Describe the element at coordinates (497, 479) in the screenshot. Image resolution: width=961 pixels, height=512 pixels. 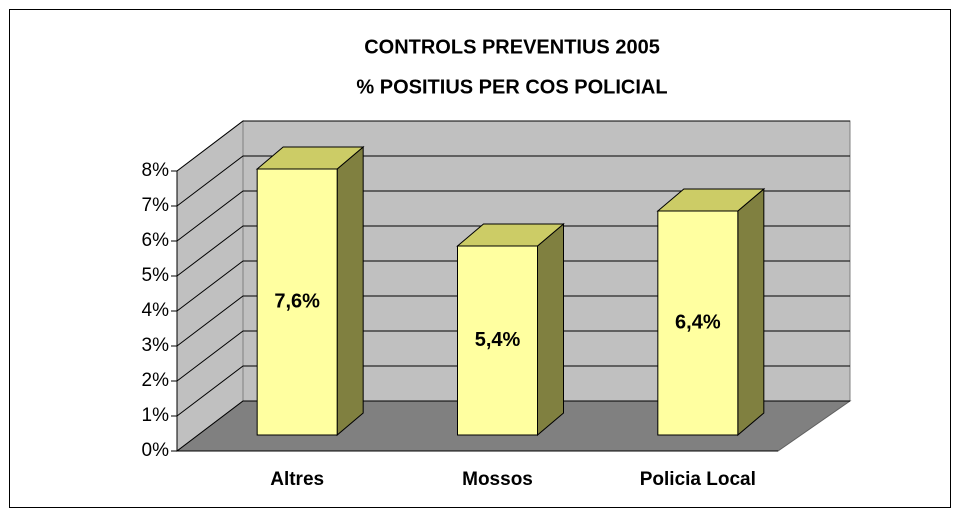
I see `x-tick-label: Mossos` at that location.